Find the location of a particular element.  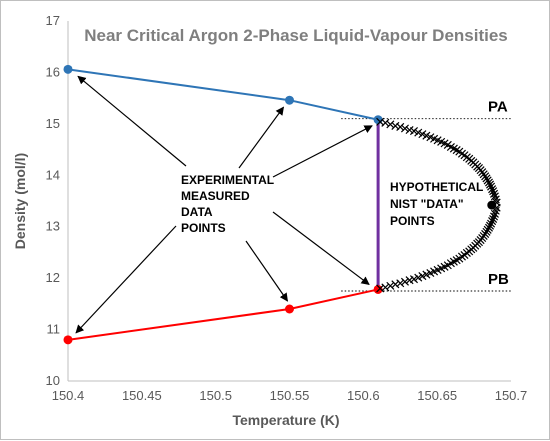

y-axis-label: Density (mol/l) is located at coordinates (20, 201).